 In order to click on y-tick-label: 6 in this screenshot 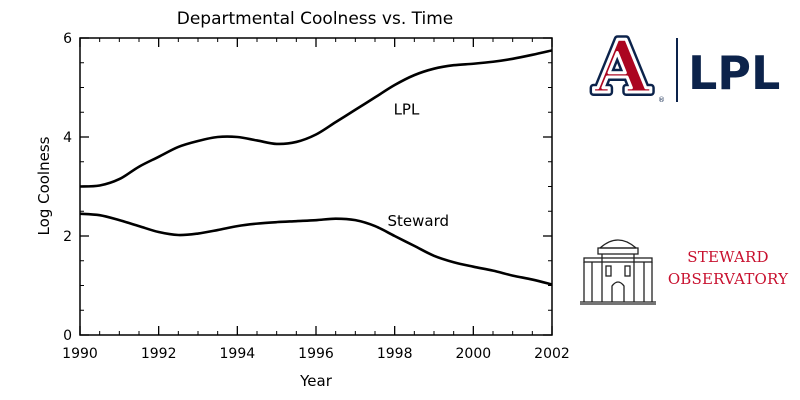, I will do `click(67, 39)`.